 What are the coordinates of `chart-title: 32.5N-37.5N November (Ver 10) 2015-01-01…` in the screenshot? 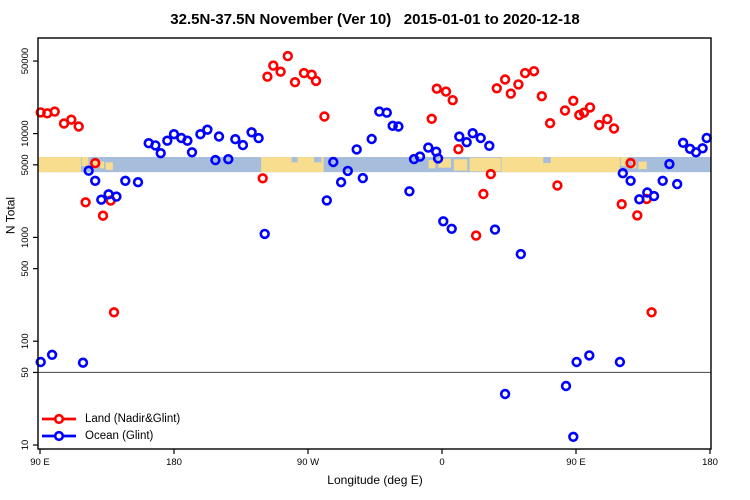 It's located at (375, 19).